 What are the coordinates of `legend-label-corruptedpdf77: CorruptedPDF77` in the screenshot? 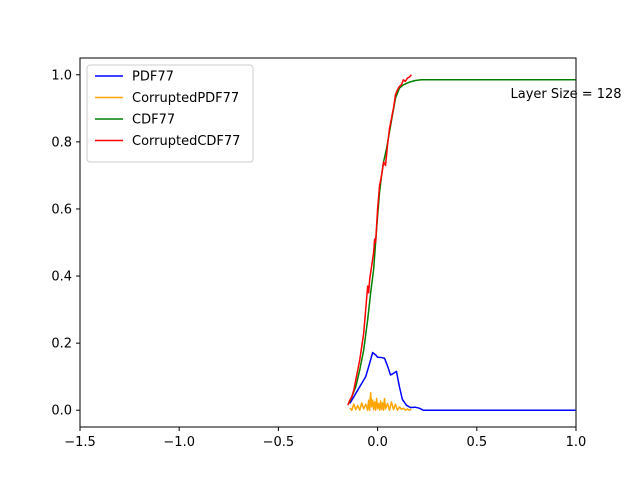 It's located at (185, 98).